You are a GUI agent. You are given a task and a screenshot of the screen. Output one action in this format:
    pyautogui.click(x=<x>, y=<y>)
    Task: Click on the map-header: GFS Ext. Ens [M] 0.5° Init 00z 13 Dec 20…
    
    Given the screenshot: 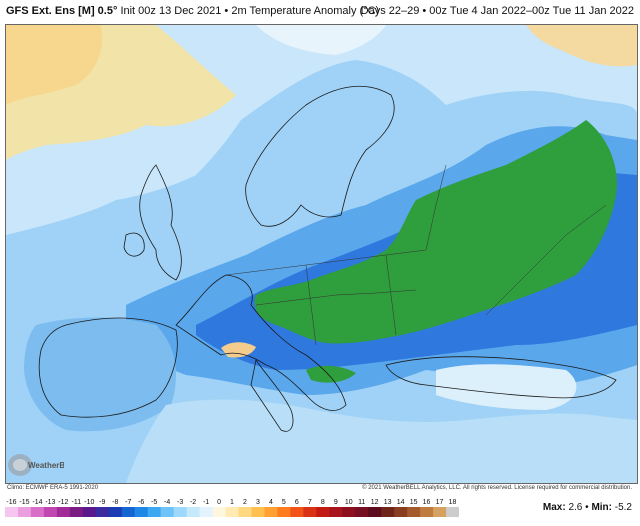 What is the action you would take?
    pyautogui.click(x=320, y=12)
    